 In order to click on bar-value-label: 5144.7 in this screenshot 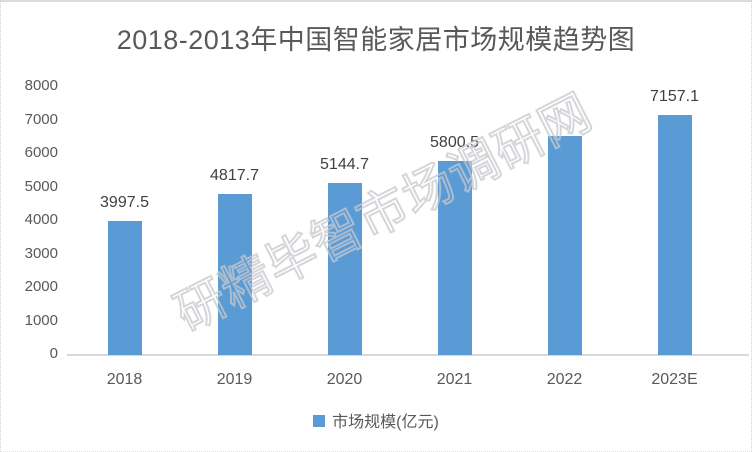, I will do `click(344, 164)`.